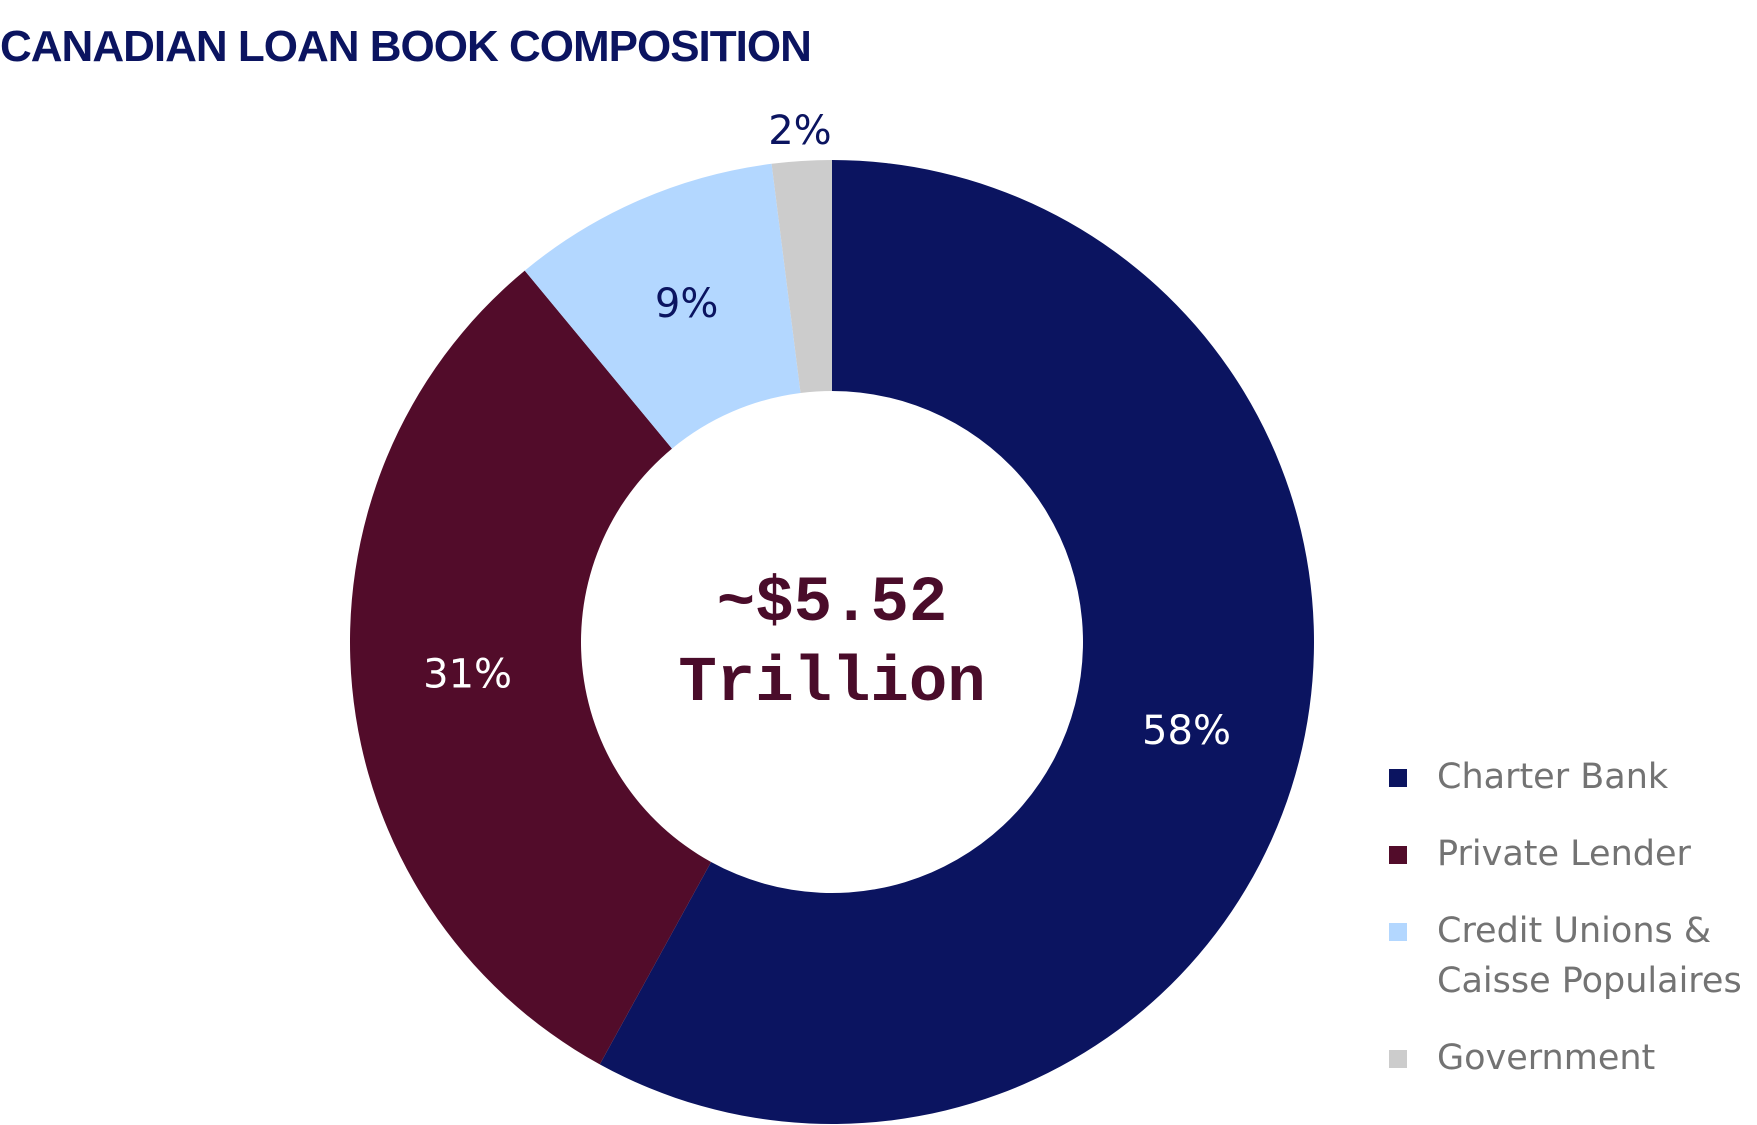  Describe the element at coordinates (530, 667) in the screenshot. I see `slice-private-lender` at that location.